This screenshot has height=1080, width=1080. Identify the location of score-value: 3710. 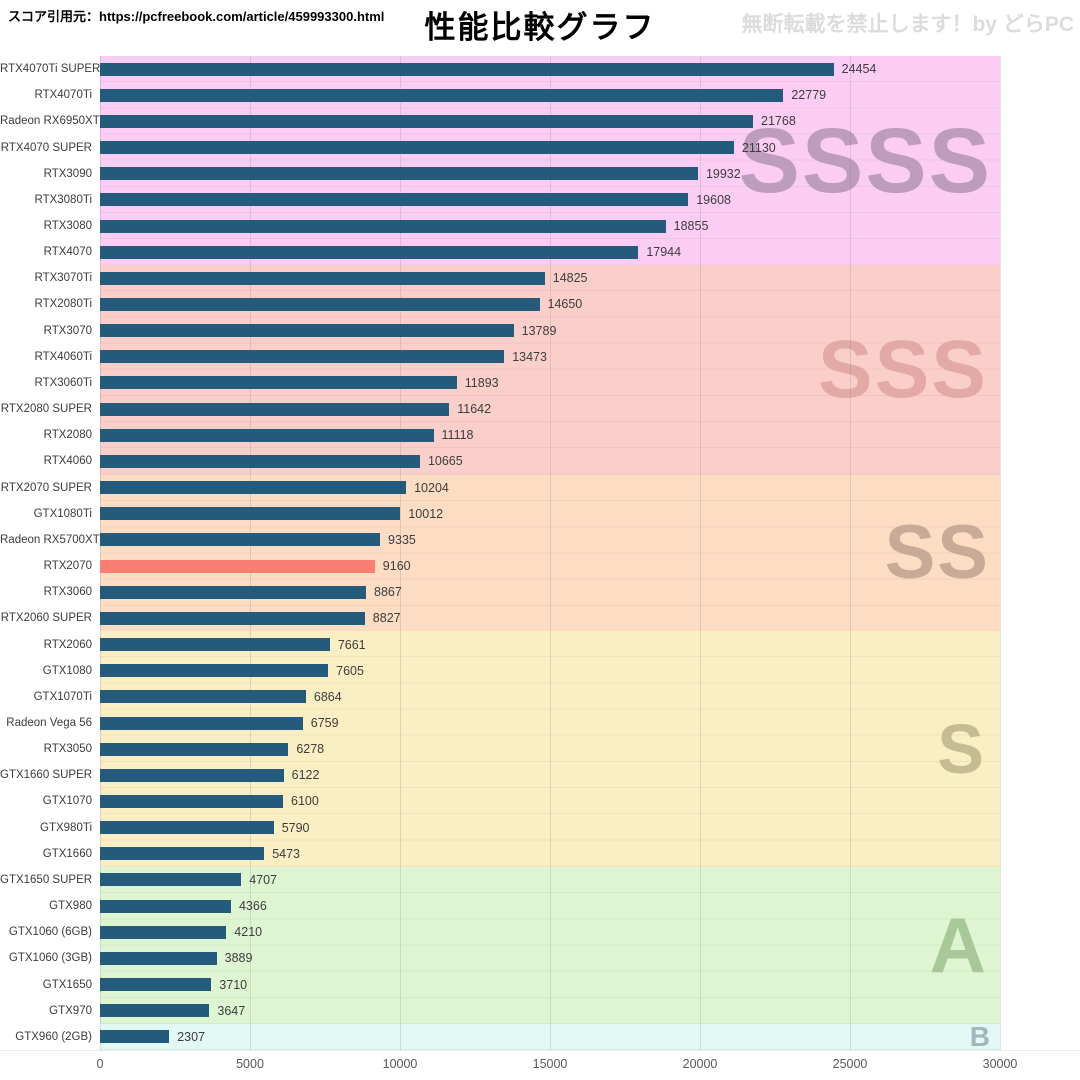
(233, 984).